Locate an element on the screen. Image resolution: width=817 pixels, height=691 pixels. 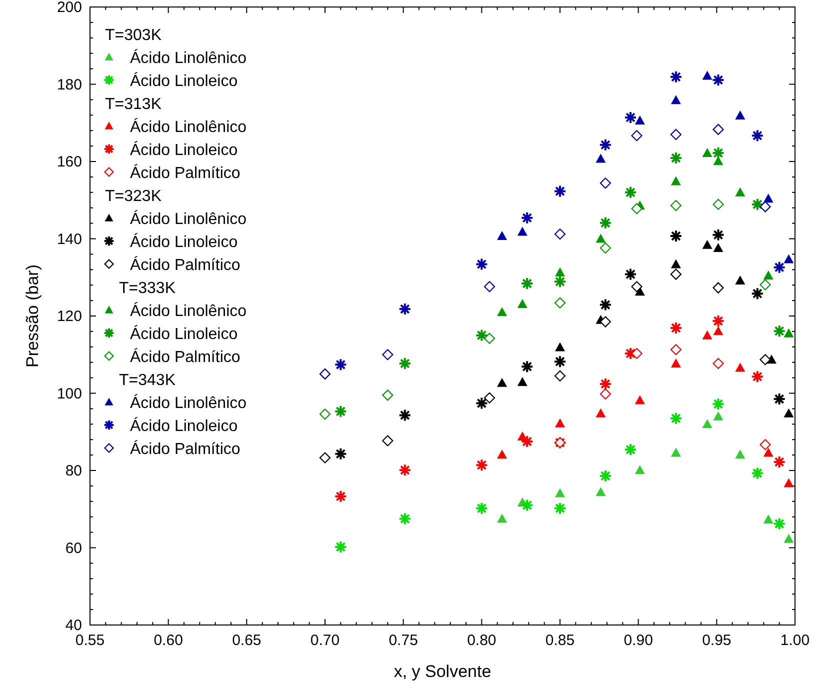
x-tick-label: 0.90 is located at coordinates (638, 640).